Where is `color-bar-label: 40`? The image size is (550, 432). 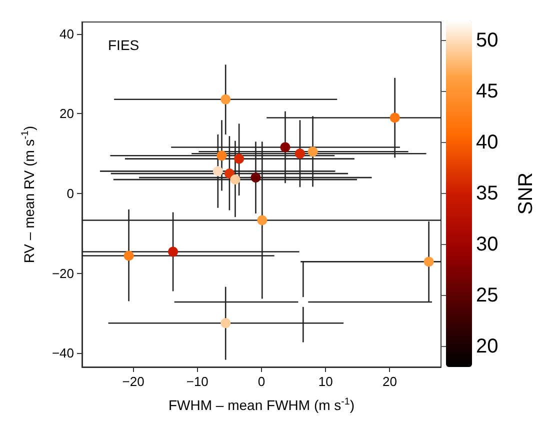 color-bar-label: 40 is located at coordinates (487, 142).